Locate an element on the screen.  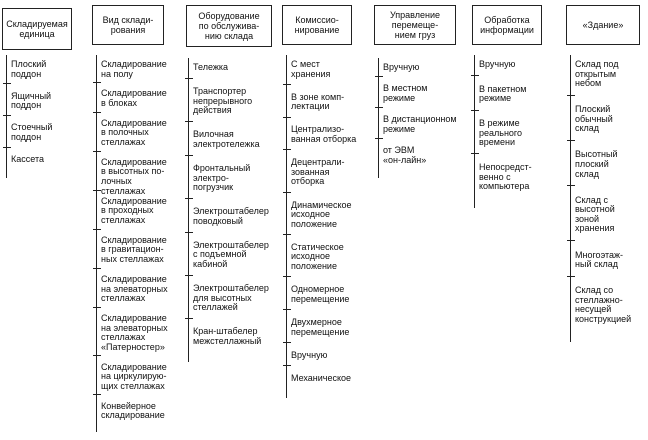
item-label: Складирование в полочных стеллажах is located at coordinates (134, 132).